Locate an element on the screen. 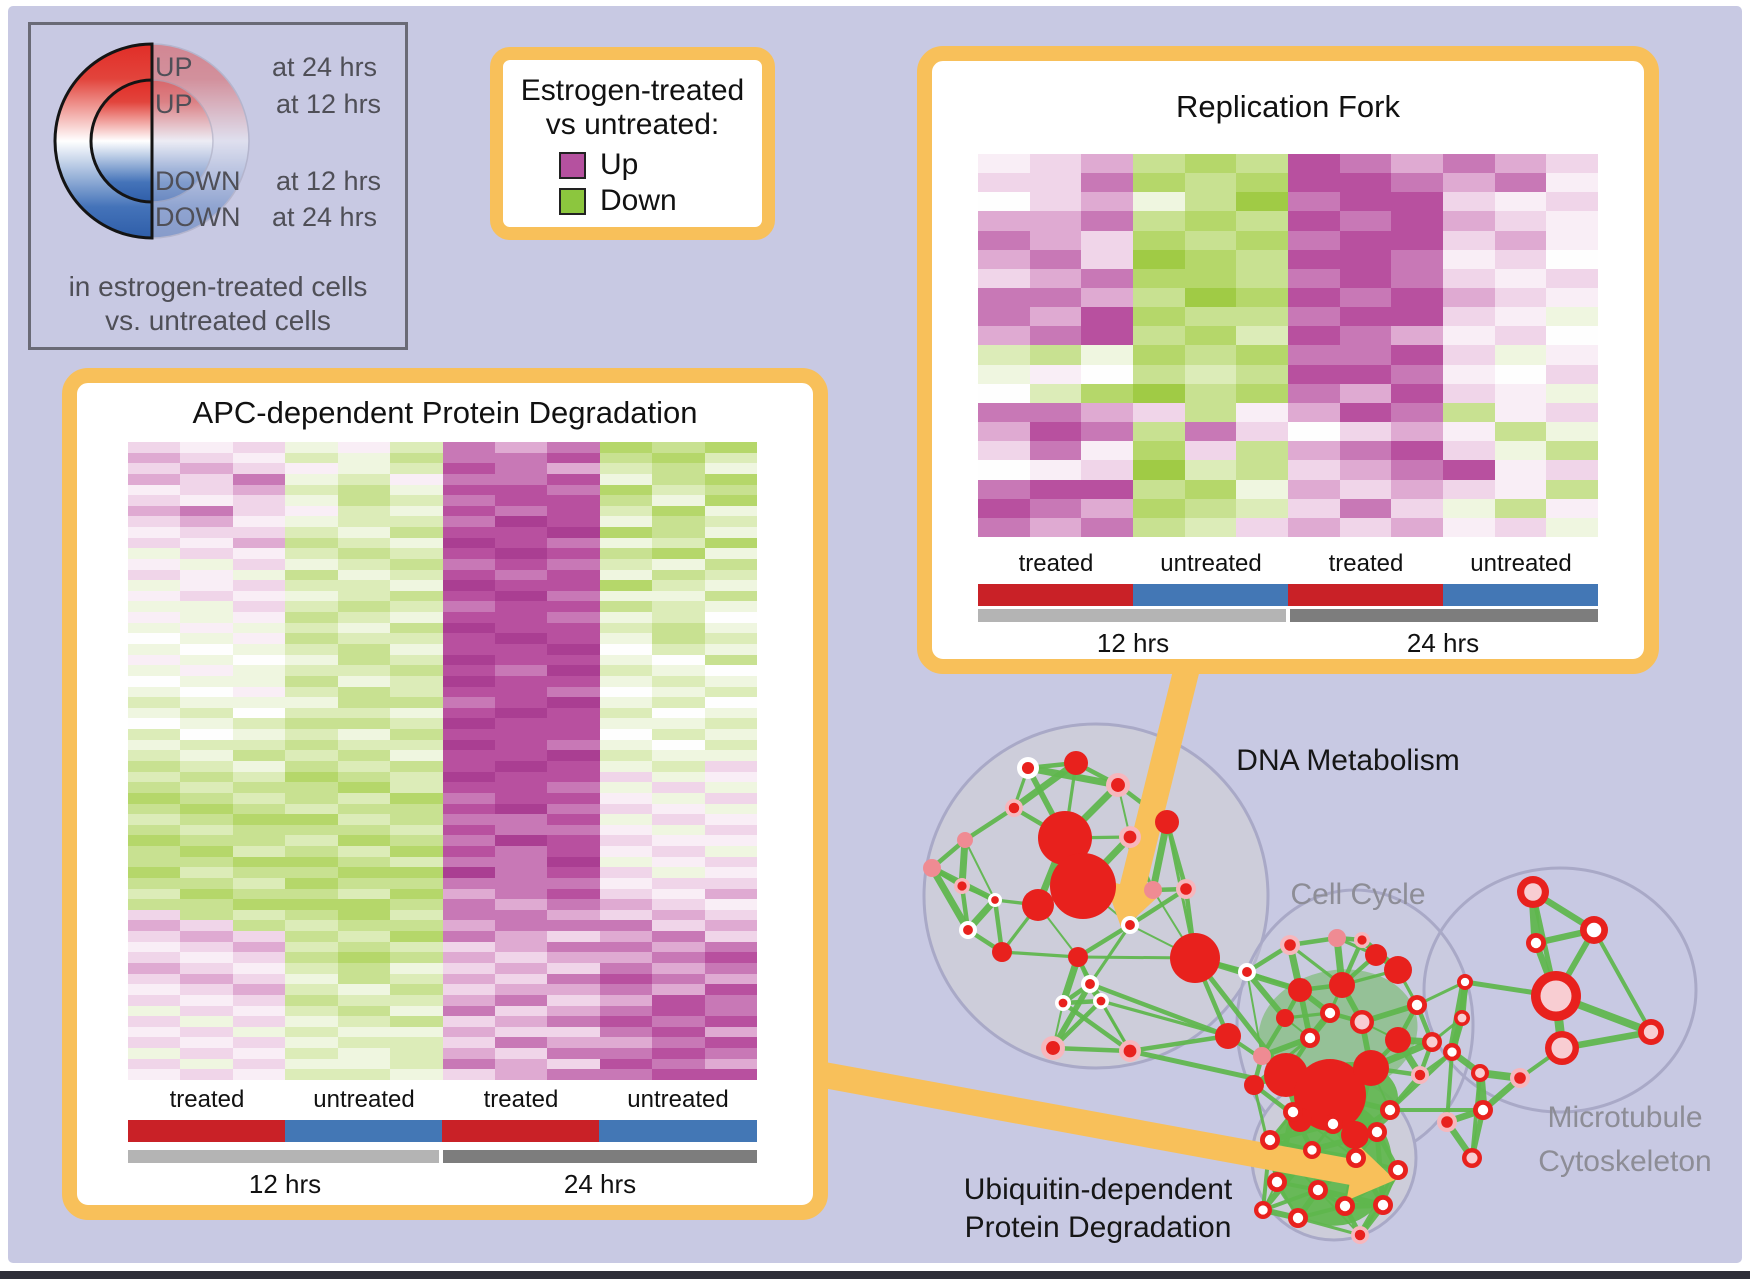 The width and height of the screenshot is (1750, 1279). apc-group-label-4: untreated is located at coordinates (678, 1099).